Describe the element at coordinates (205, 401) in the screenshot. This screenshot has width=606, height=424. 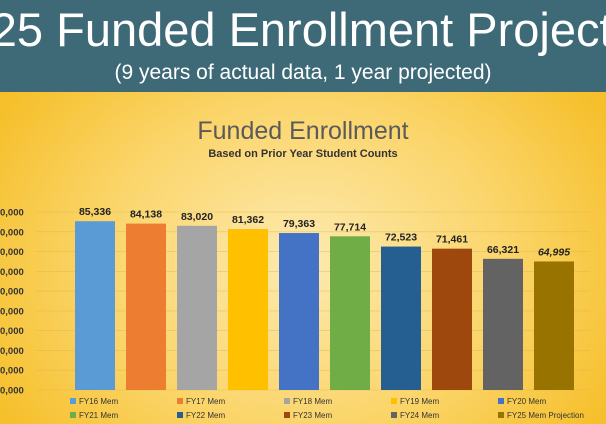
I see `legend-label: FY17 Mem` at that location.